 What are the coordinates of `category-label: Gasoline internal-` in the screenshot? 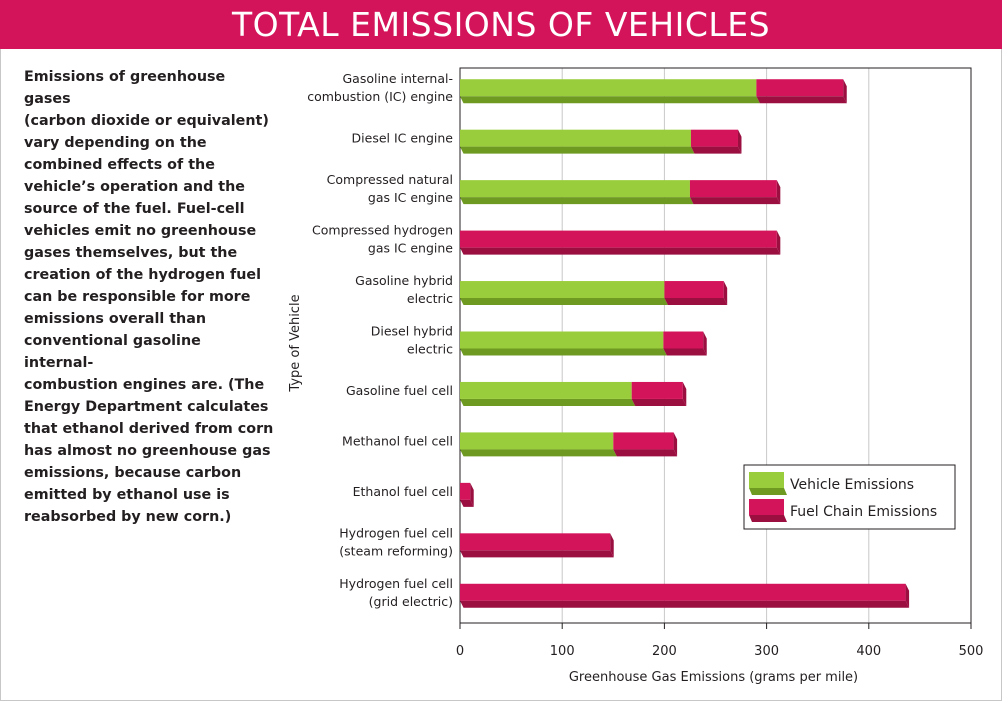 It's located at (397, 78).